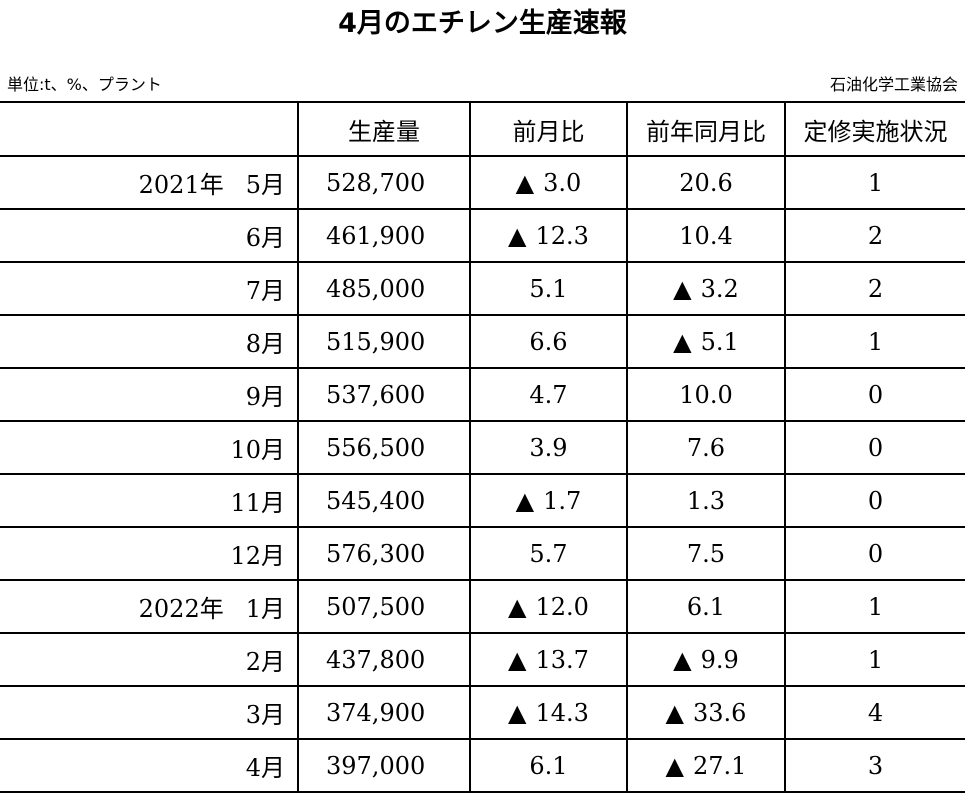  I want to click on yoy-value: 20.6, so click(706, 182).